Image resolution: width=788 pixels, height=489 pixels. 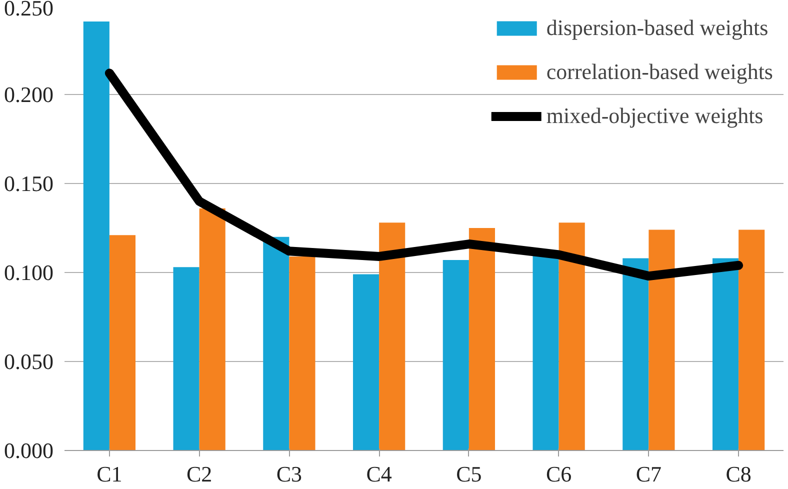 I want to click on x-tick-label: C4, so click(x=379, y=474).